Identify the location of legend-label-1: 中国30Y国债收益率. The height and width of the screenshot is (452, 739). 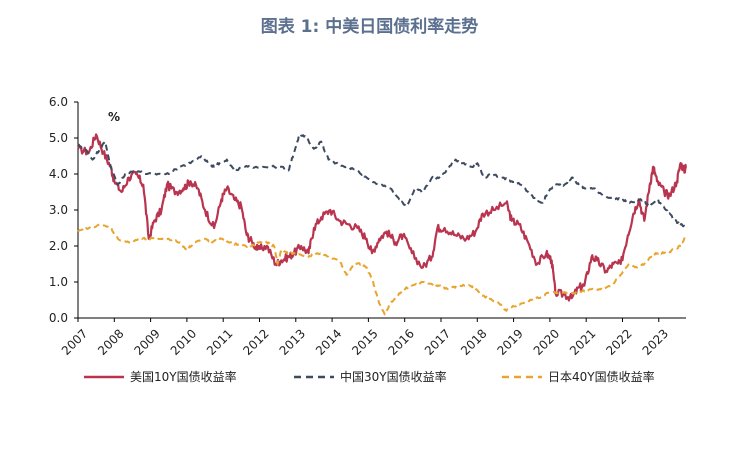
(393, 376).